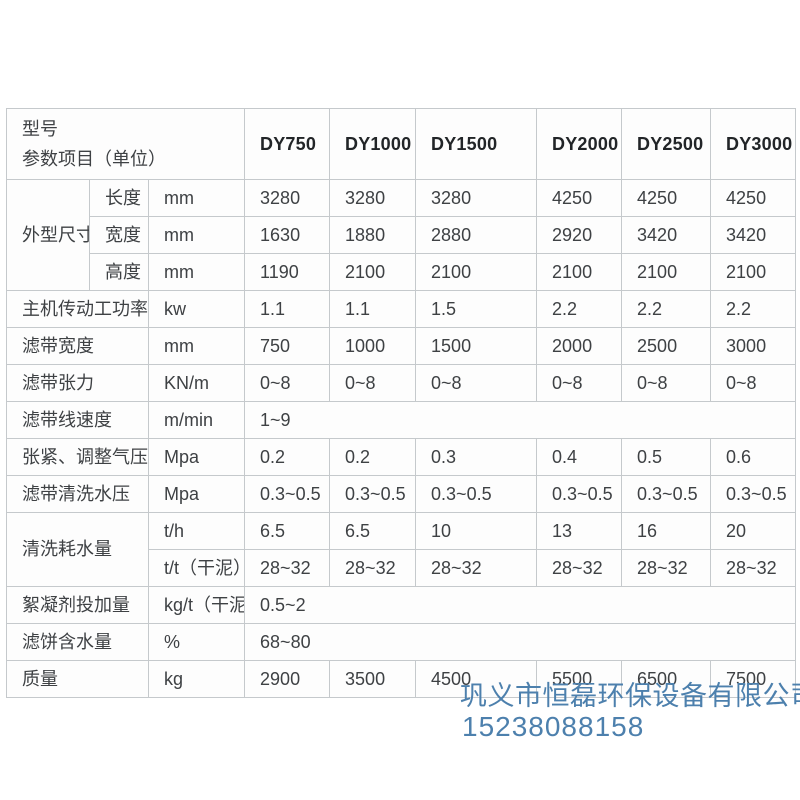  I want to click on param-header-line1: 型号, so click(40, 129).